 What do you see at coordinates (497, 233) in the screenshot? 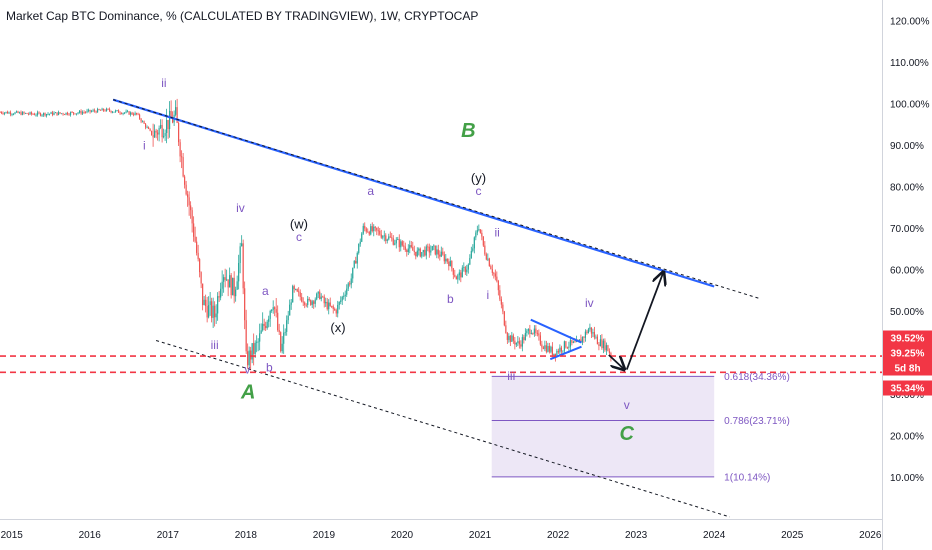
I see `wave-label: ii` at bounding box center [497, 233].